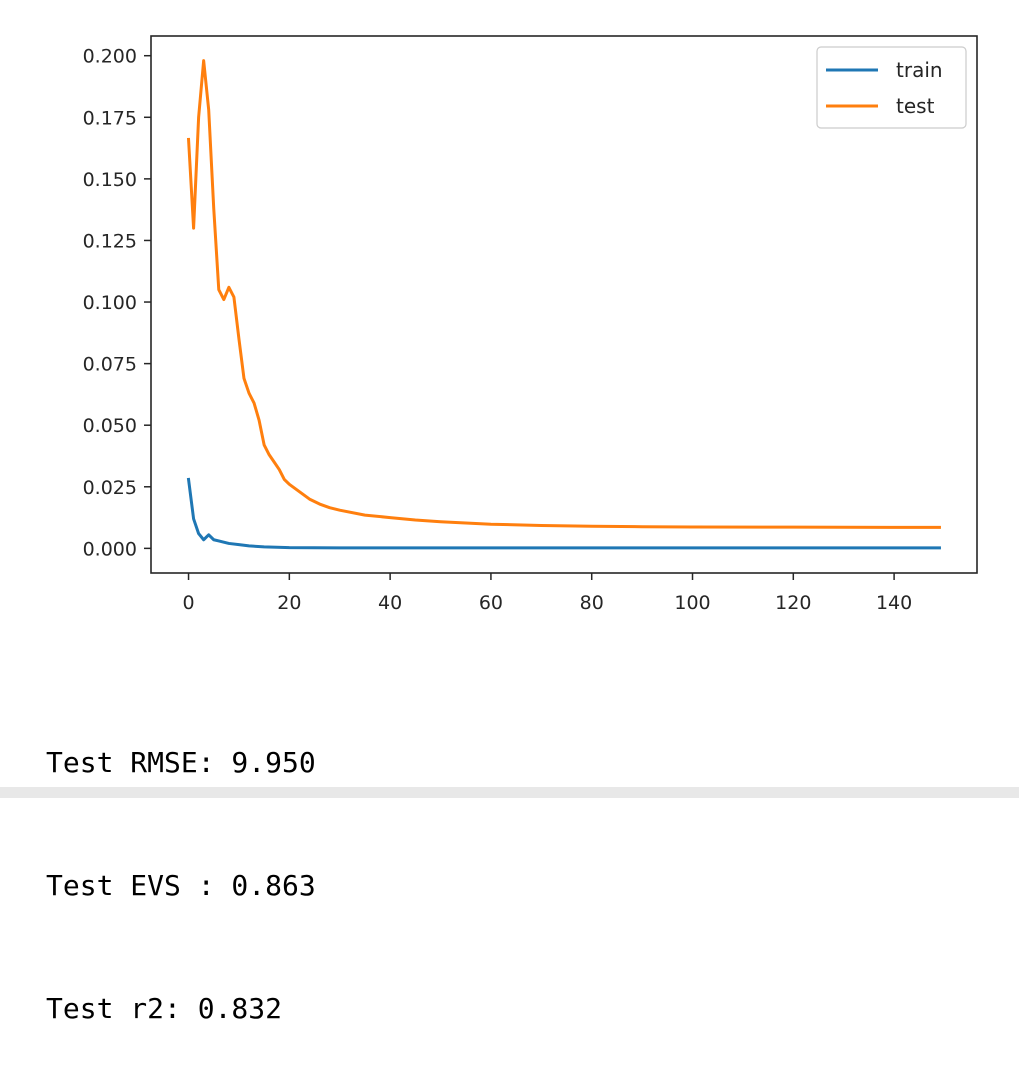  I want to click on x-tick-label: 80, so click(592, 603).